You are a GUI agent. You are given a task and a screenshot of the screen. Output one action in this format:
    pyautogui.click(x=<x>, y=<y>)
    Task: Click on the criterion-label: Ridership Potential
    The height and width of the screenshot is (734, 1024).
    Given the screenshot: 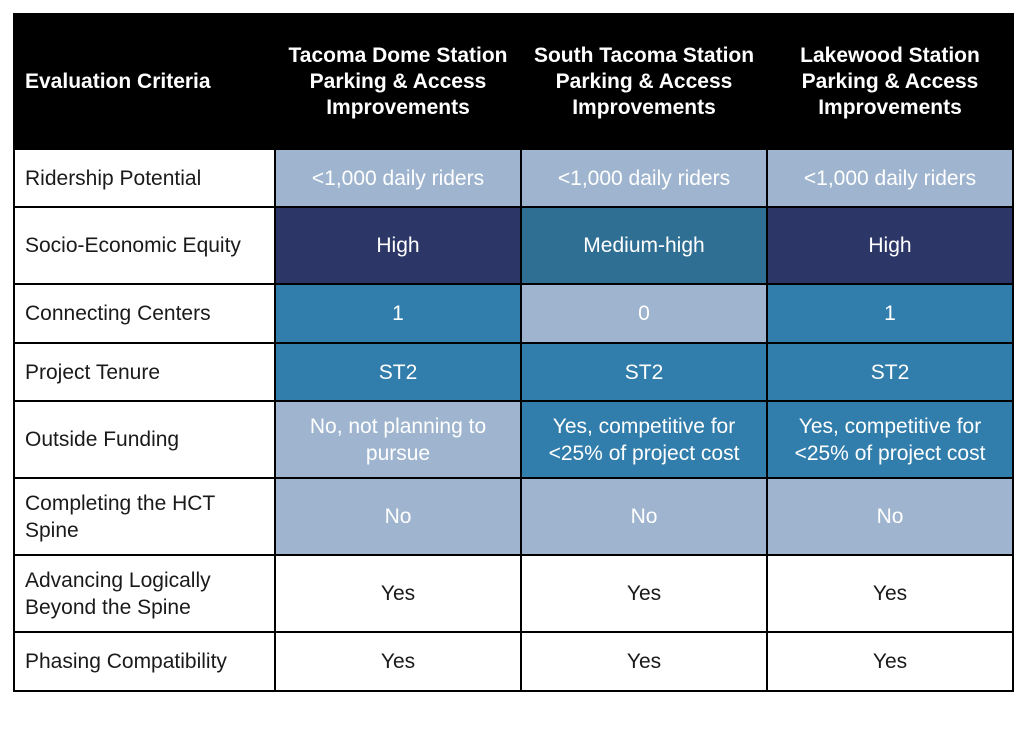 What is the action you would take?
    pyautogui.click(x=144, y=178)
    